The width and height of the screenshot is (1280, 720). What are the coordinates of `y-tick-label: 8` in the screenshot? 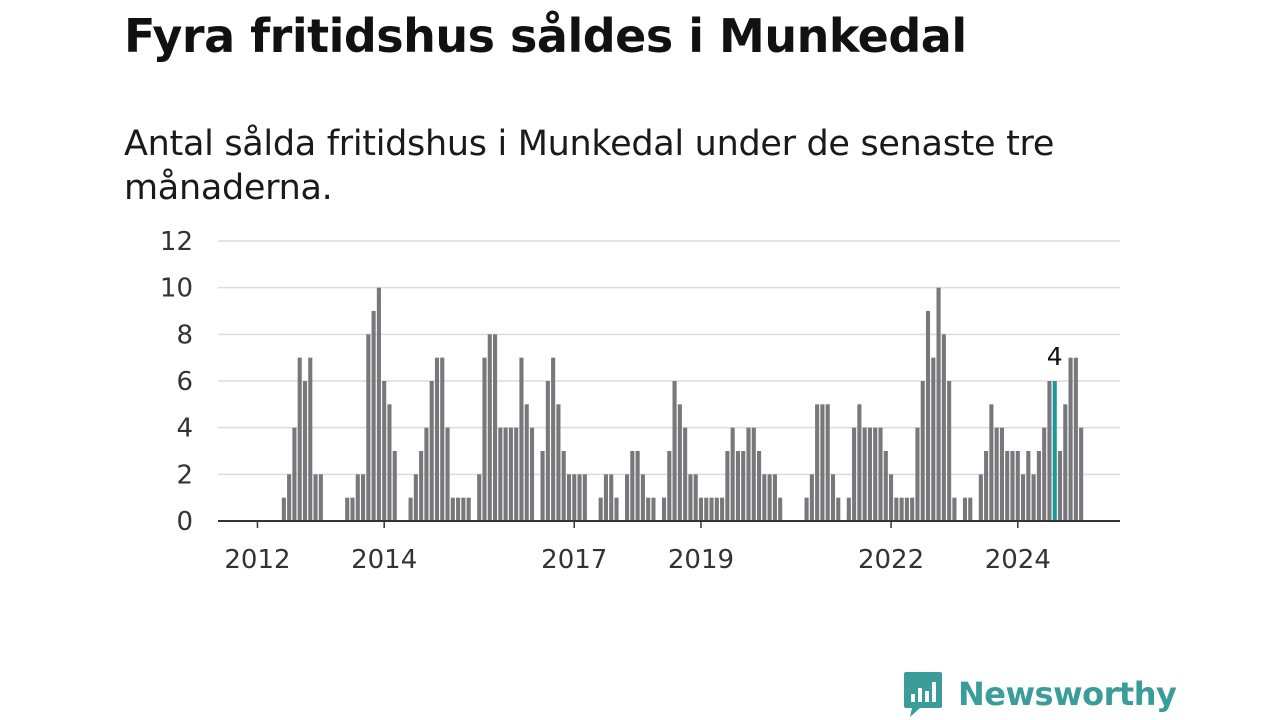 It's located at (184, 335).